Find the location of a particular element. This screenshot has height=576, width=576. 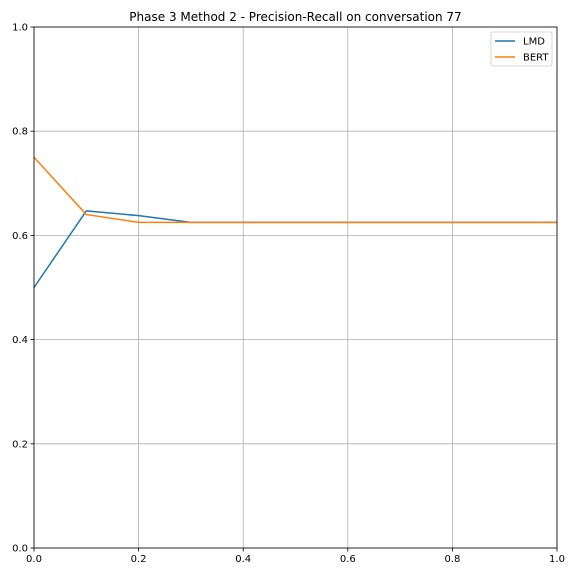

x-tick-label: 0.0 is located at coordinates (34, 559).